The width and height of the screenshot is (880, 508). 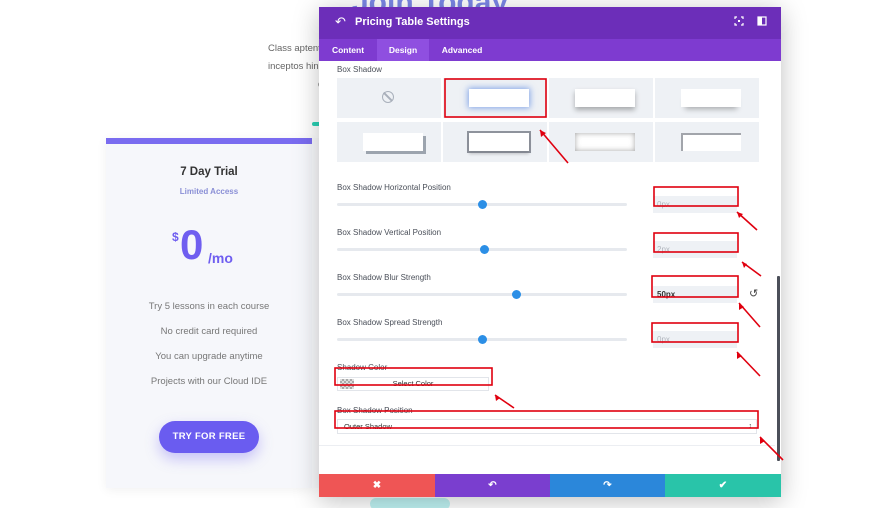 I want to click on modal-tabs: Content Design Advanced, so click(x=550, y=50).